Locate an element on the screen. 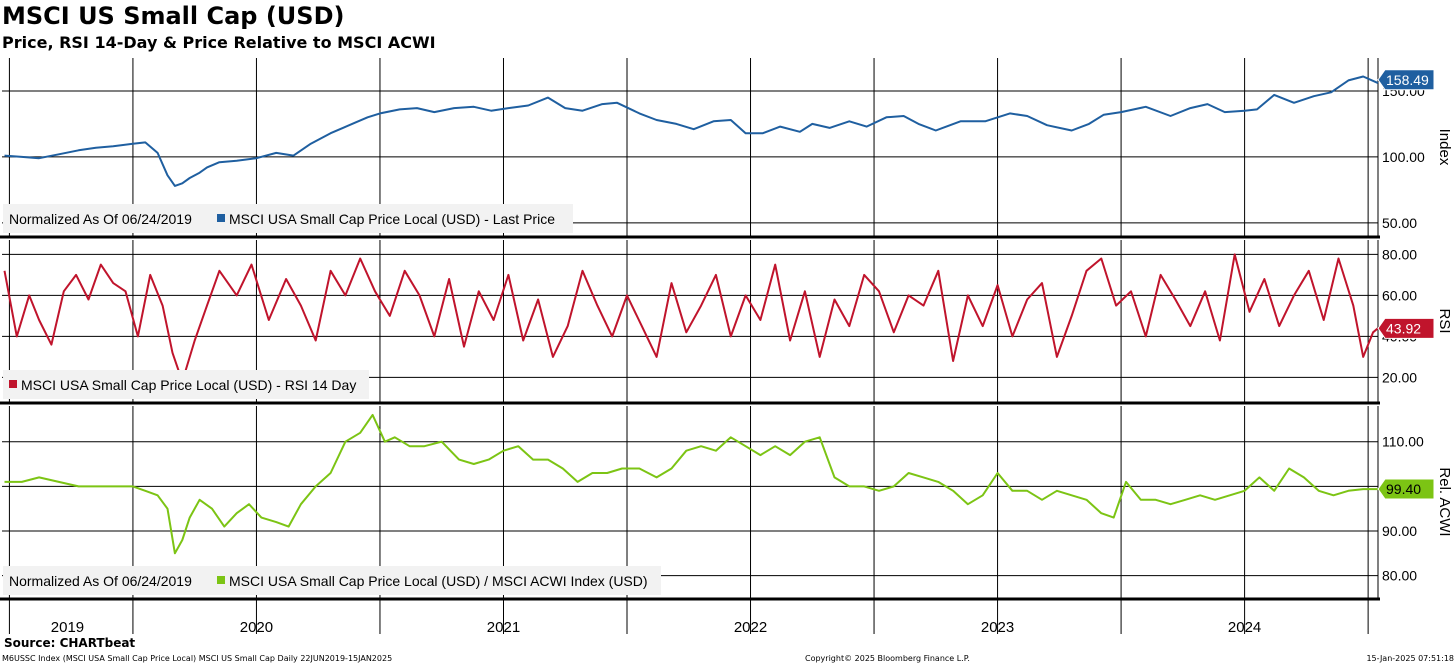 The width and height of the screenshot is (1456, 665). footer-timestamp: 15-Jan-2025 07:51:18 is located at coordinates (1410, 658).